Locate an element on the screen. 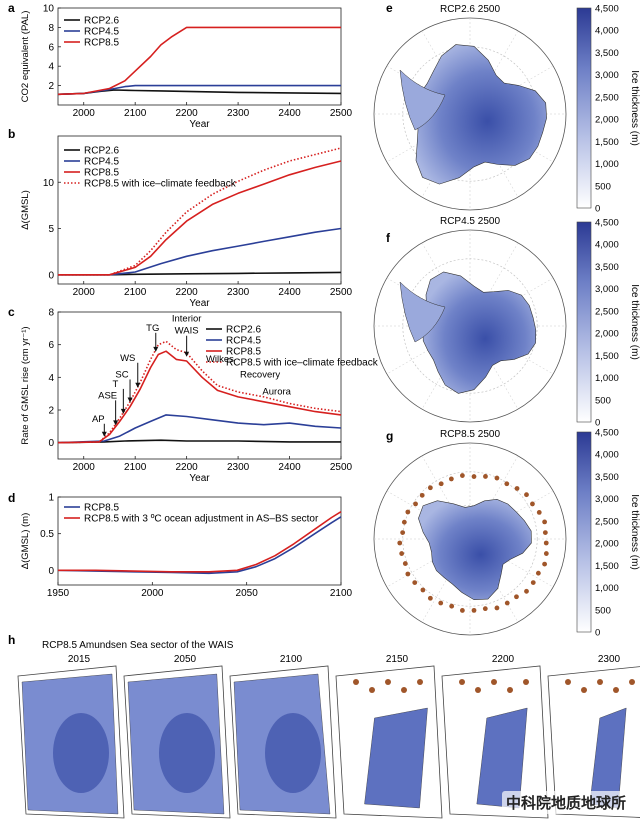  annotation-label: ASE is located at coordinates (107, 395).